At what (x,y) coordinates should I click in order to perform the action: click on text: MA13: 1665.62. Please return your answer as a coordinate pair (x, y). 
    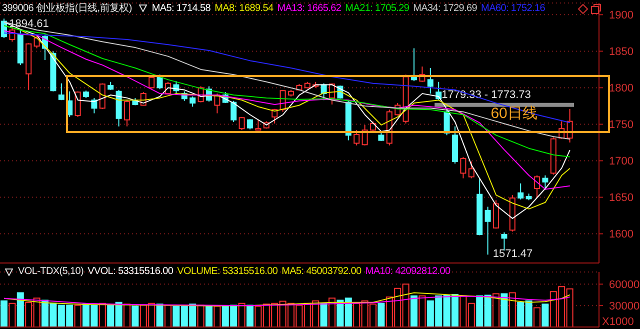
    Looking at the image, I should click on (309, 8).